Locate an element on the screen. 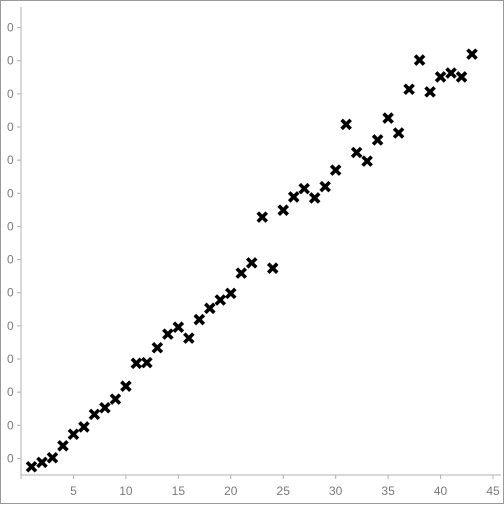 The image size is (504, 505). x-tick-label: 40 is located at coordinates (441, 491).